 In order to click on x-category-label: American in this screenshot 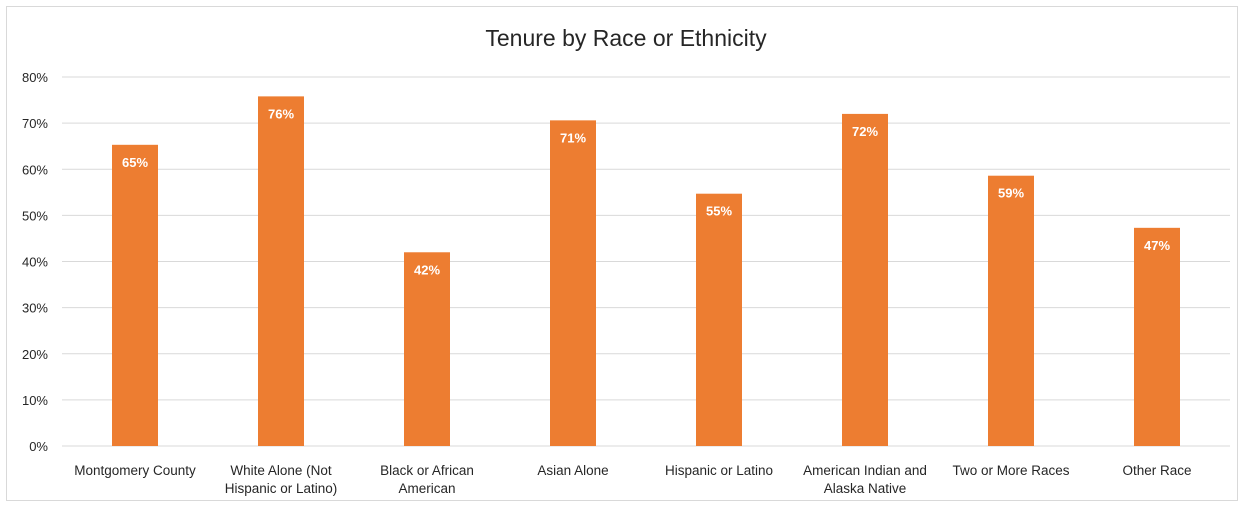, I will do `click(426, 488)`.